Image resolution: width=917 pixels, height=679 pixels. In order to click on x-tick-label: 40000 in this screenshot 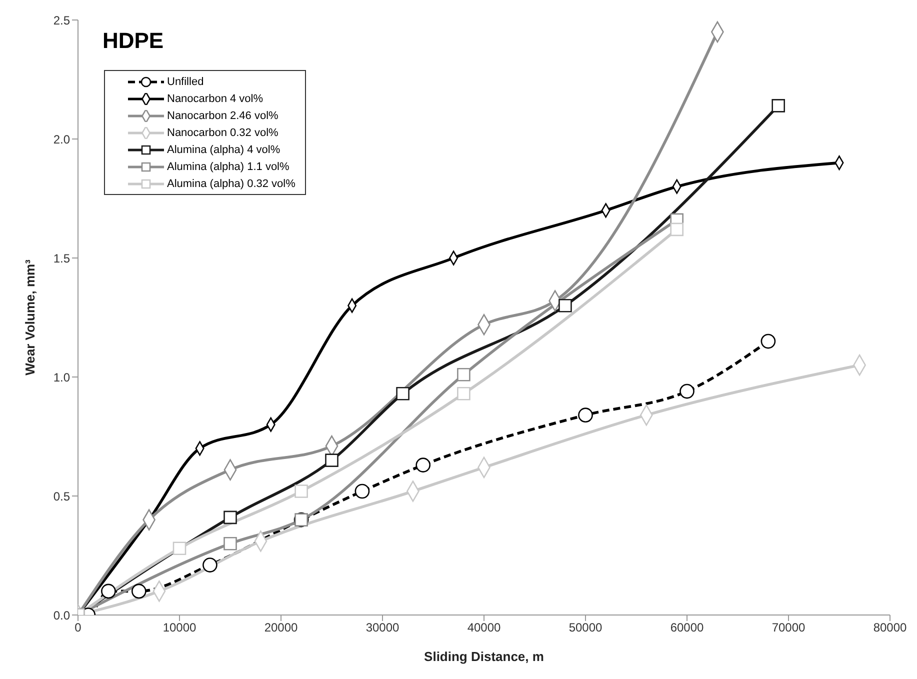, I will do `click(484, 627)`.